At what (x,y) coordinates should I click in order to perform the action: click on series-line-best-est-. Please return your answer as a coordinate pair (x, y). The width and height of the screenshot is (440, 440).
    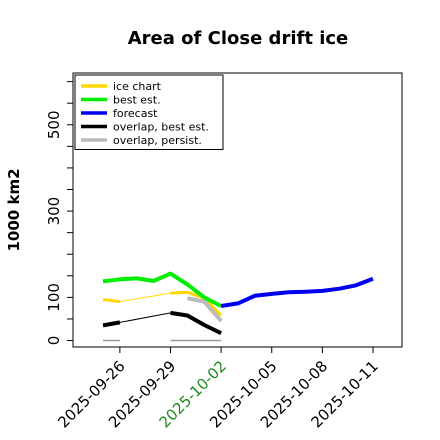
    Looking at the image, I should click on (162, 289).